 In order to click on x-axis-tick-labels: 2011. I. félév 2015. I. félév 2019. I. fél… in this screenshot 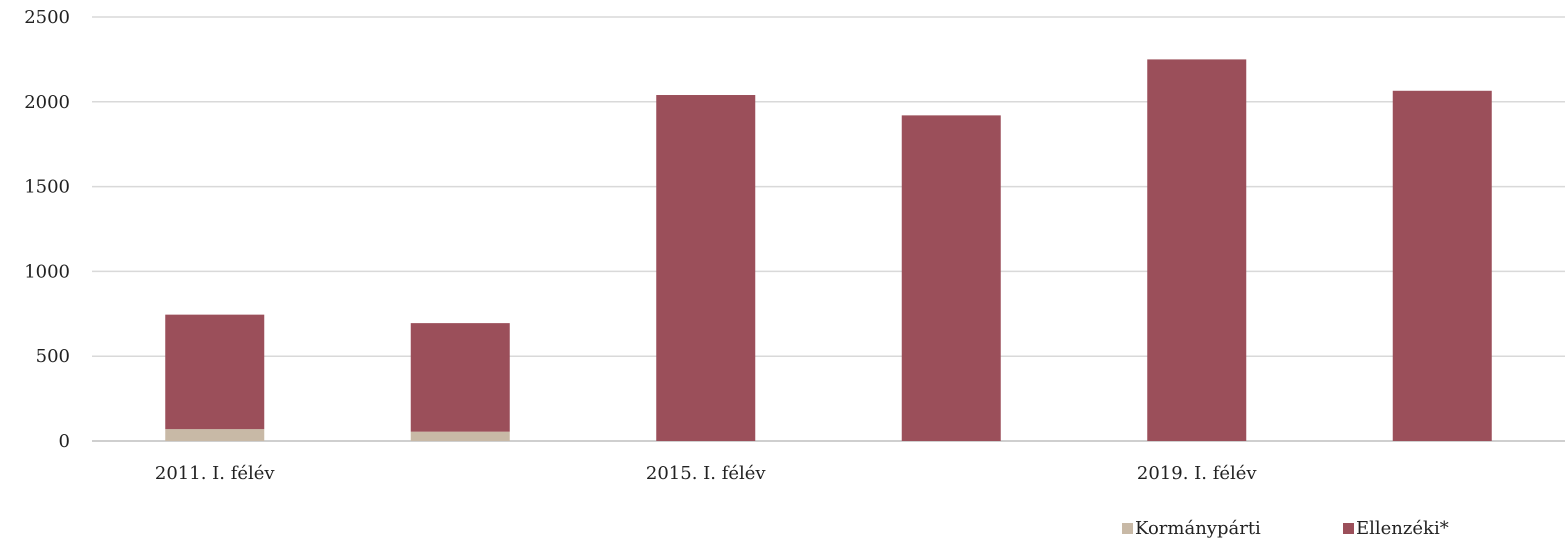, I will do `click(706, 473)`.